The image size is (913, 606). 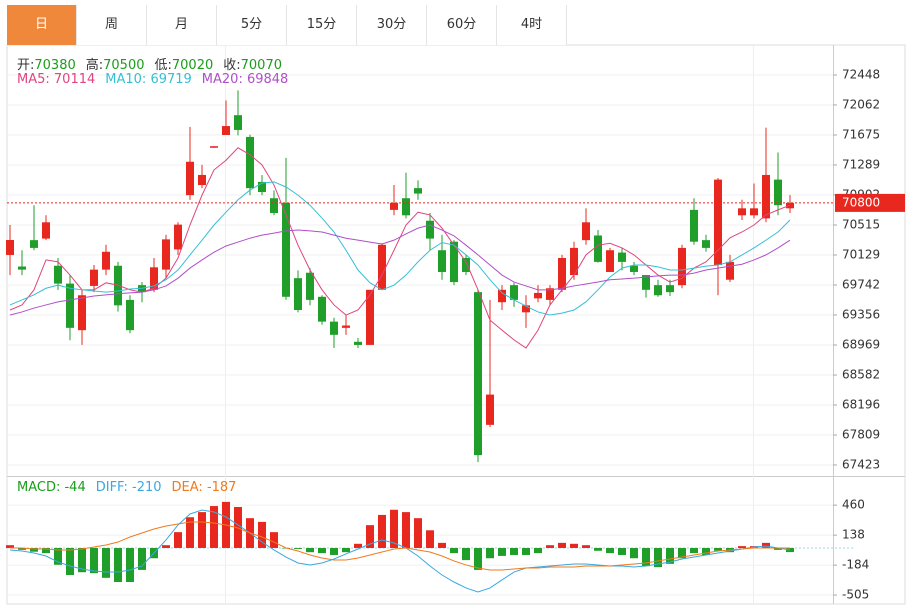 What do you see at coordinates (114, 487) in the screenshot?
I see `legend-label: DIFF:` at bounding box center [114, 487].